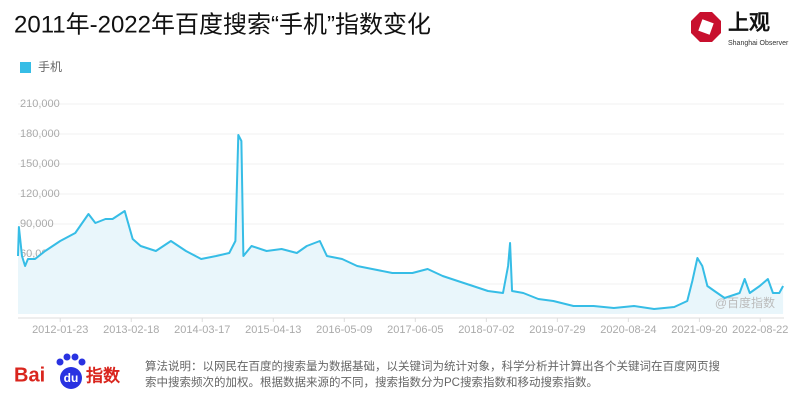  I want to click on x-tick-label: 2015-04-13, so click(273, 330).